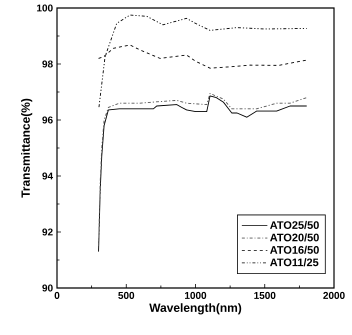 The image size is (352, 335). I want to click on y-tick-label: 100, so click(45, 8).